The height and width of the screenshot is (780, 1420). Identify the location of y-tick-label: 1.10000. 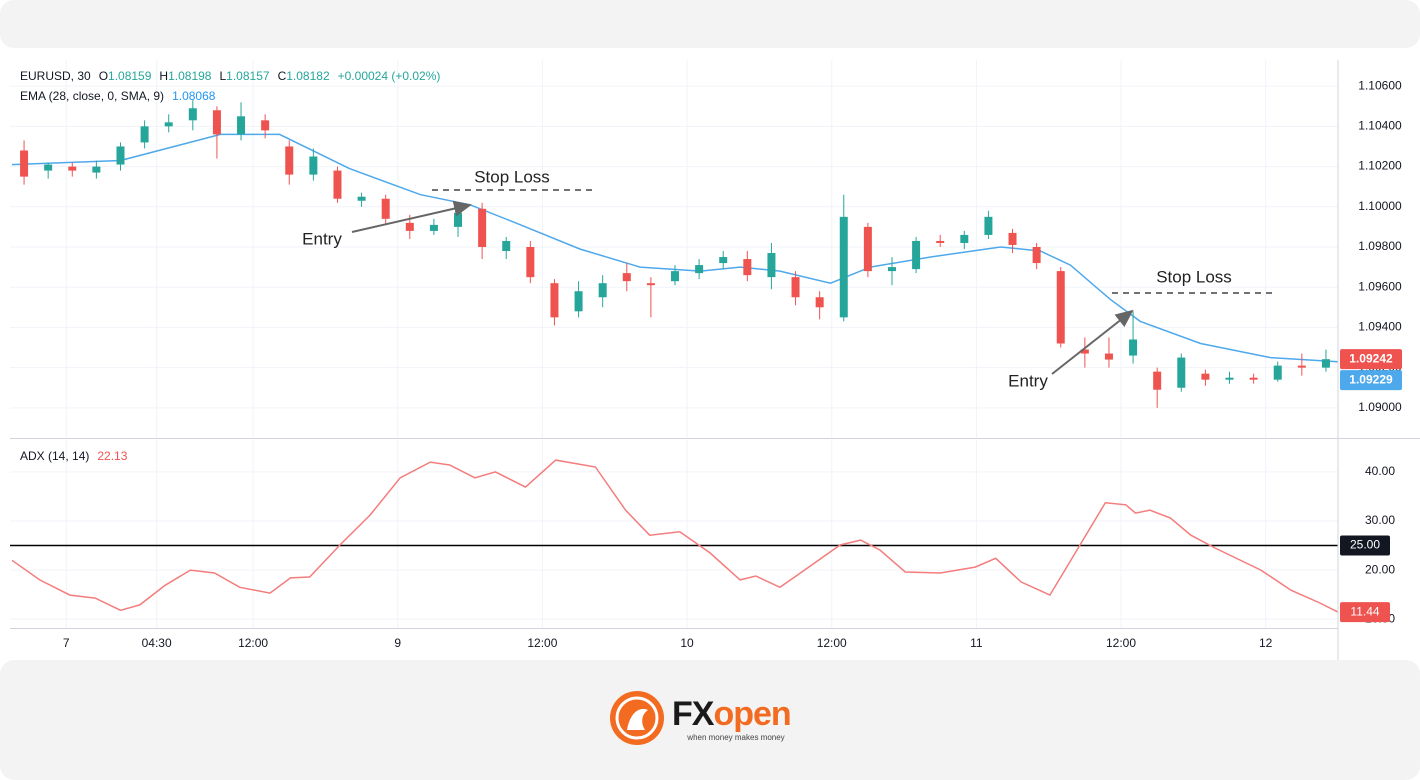
(1380, 206).